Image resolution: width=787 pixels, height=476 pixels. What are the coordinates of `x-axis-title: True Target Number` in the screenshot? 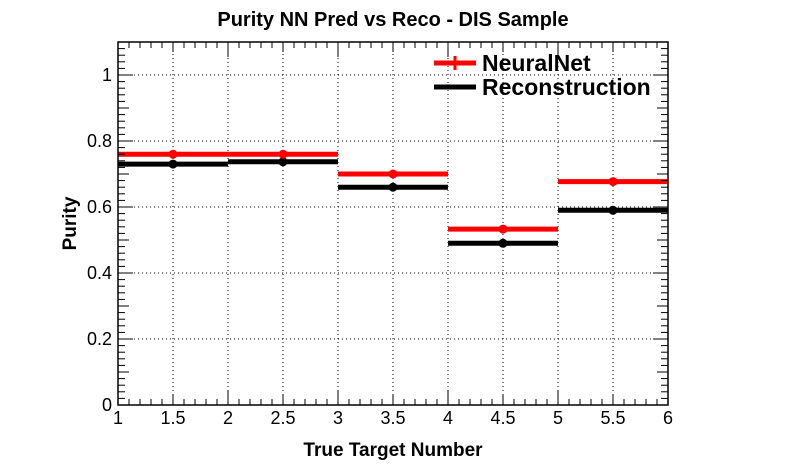 It's located at (393, 450).